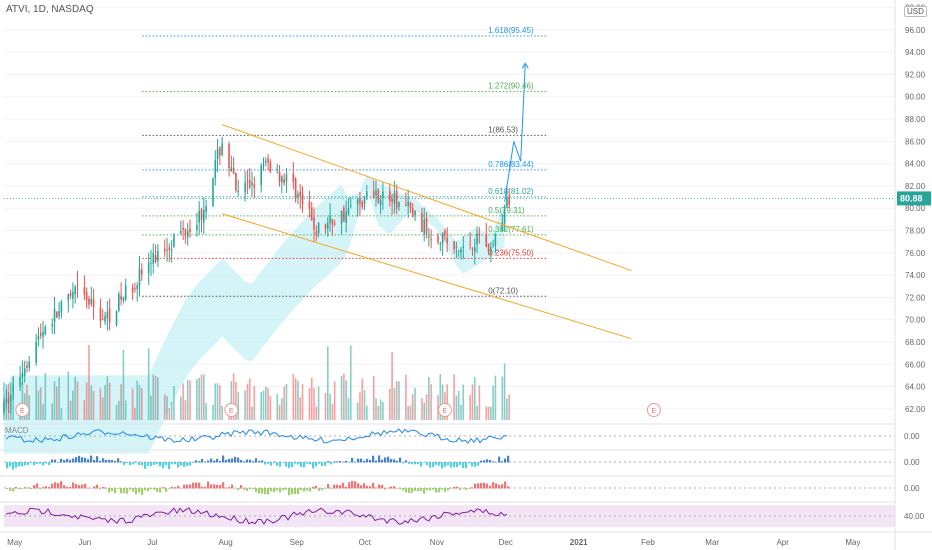 The width and height of the screenshot is (932, 550). What do you see at coordinates (915, 208) in the screenshot?
I see `price-tick-label: 80.00` at bounding box center [915, 208].